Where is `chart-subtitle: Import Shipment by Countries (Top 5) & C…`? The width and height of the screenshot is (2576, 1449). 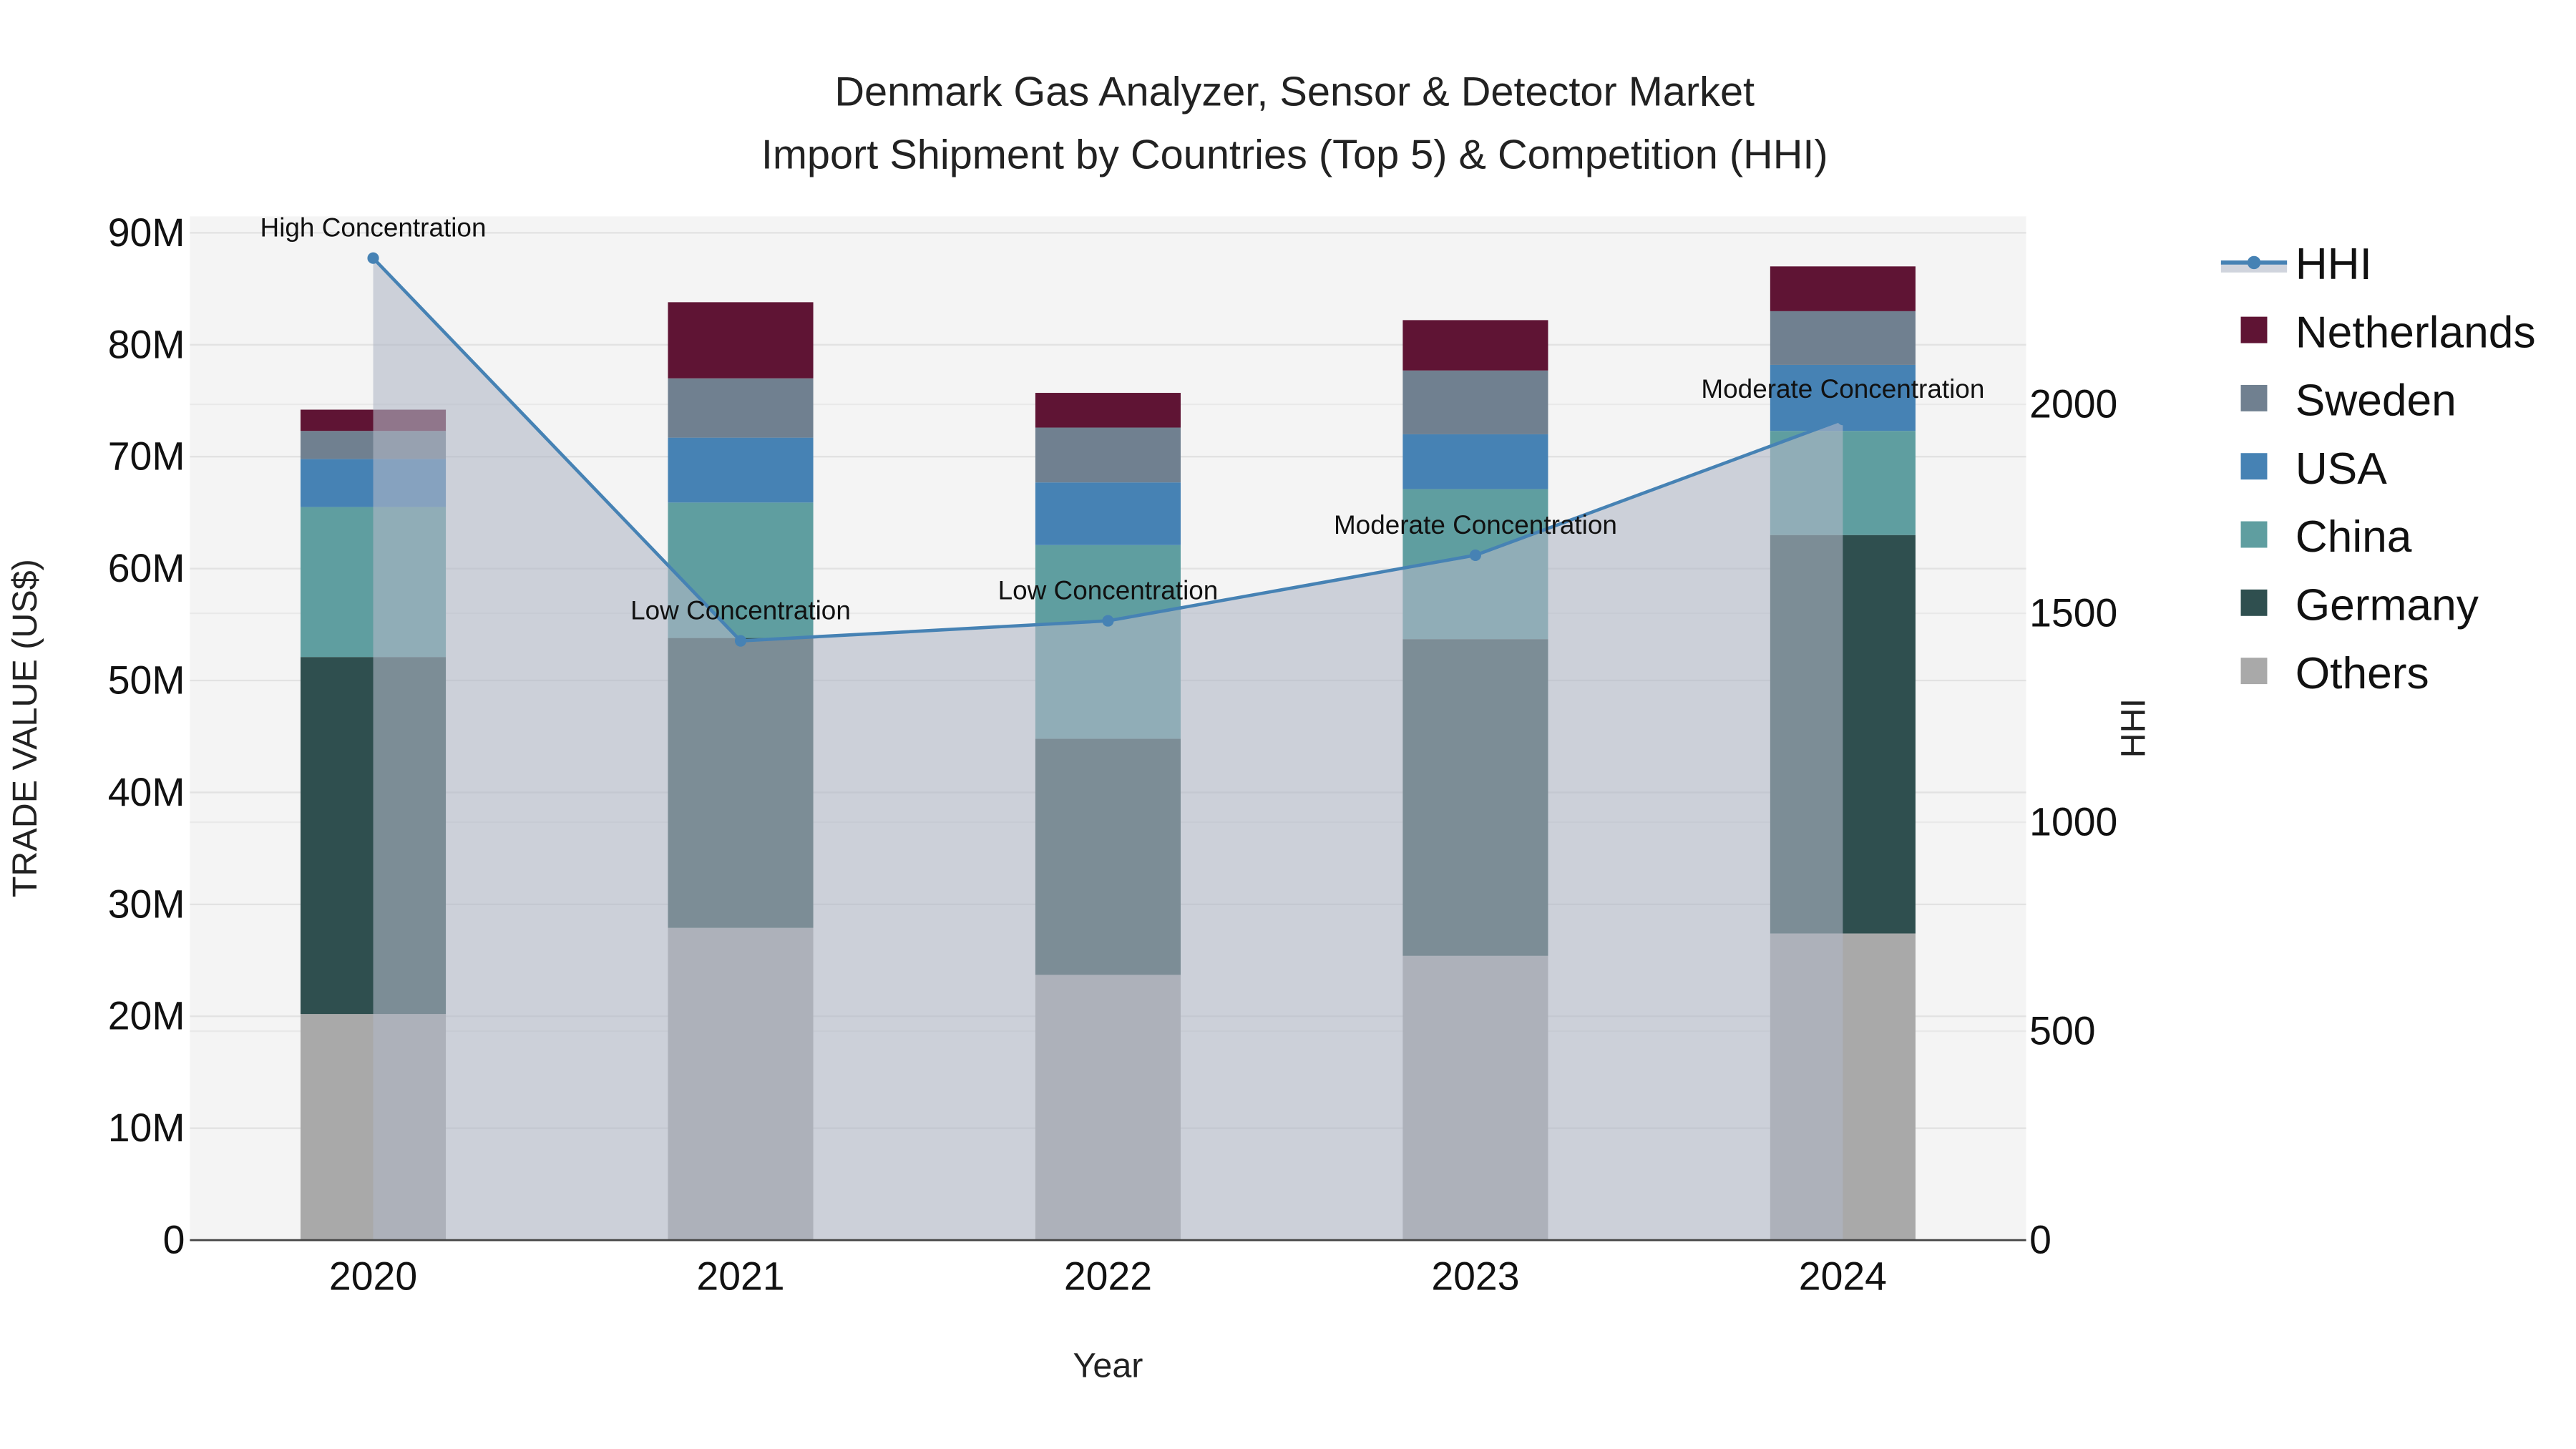 chart-subtitle: Import Shipment by Countries (Top 5) & C… is located at coordinates (1294, 154).